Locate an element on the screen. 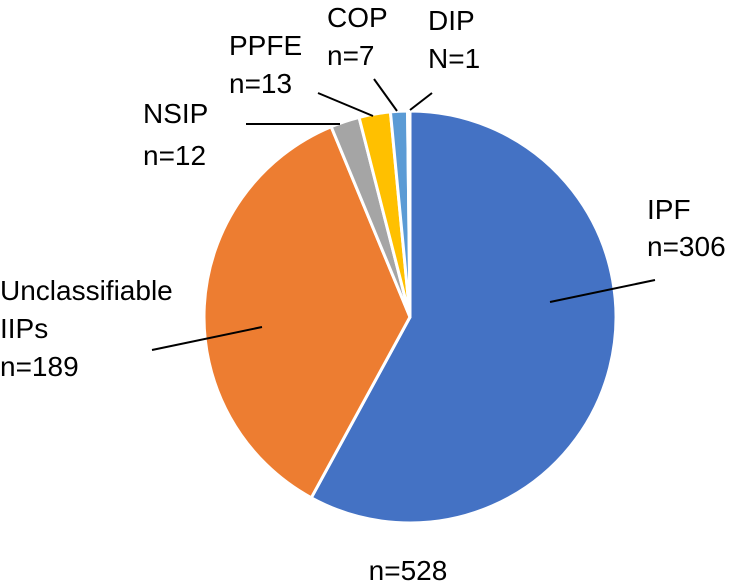 This screenshot has height=586, width=735. cop-name-label: COP is located at coordinates (357, 17).